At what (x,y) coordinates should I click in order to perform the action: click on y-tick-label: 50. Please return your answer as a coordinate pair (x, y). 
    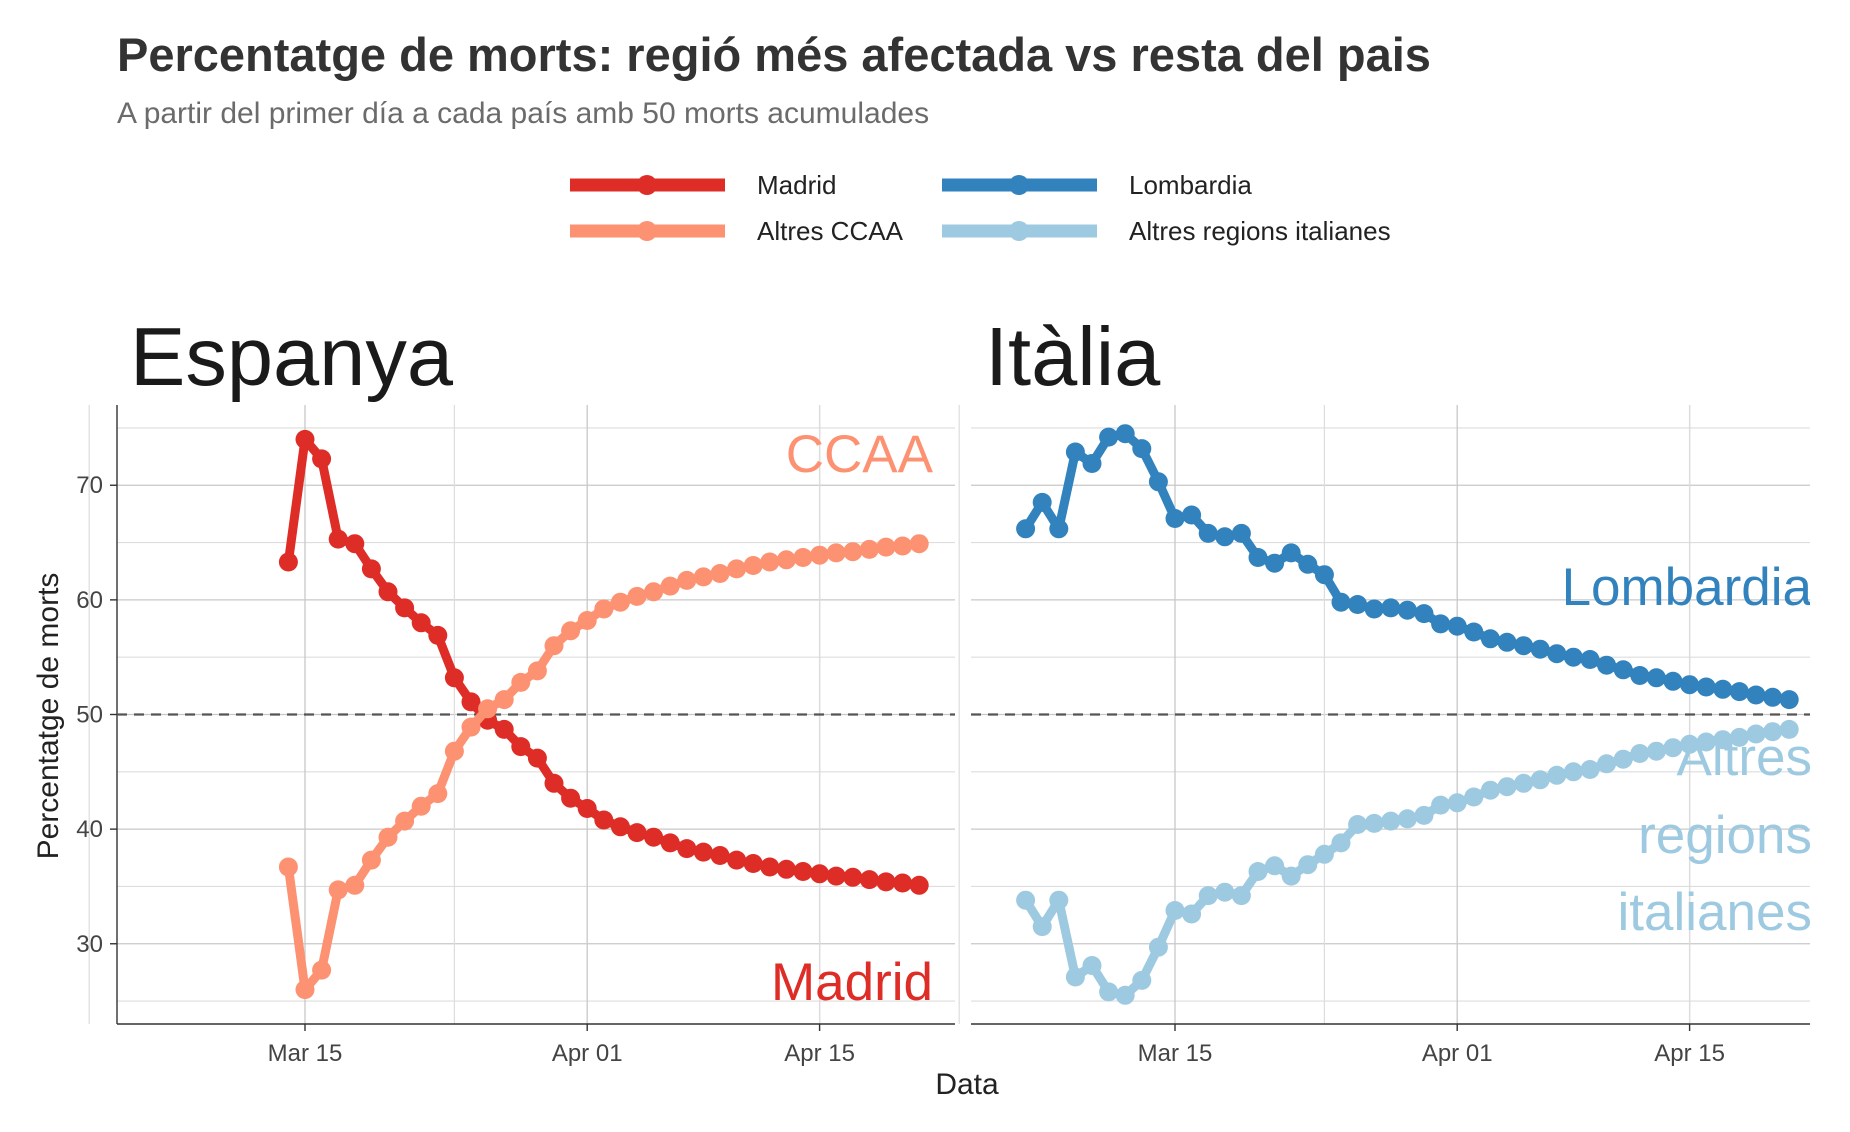
    Looking at the image, I should click on (89, 715).